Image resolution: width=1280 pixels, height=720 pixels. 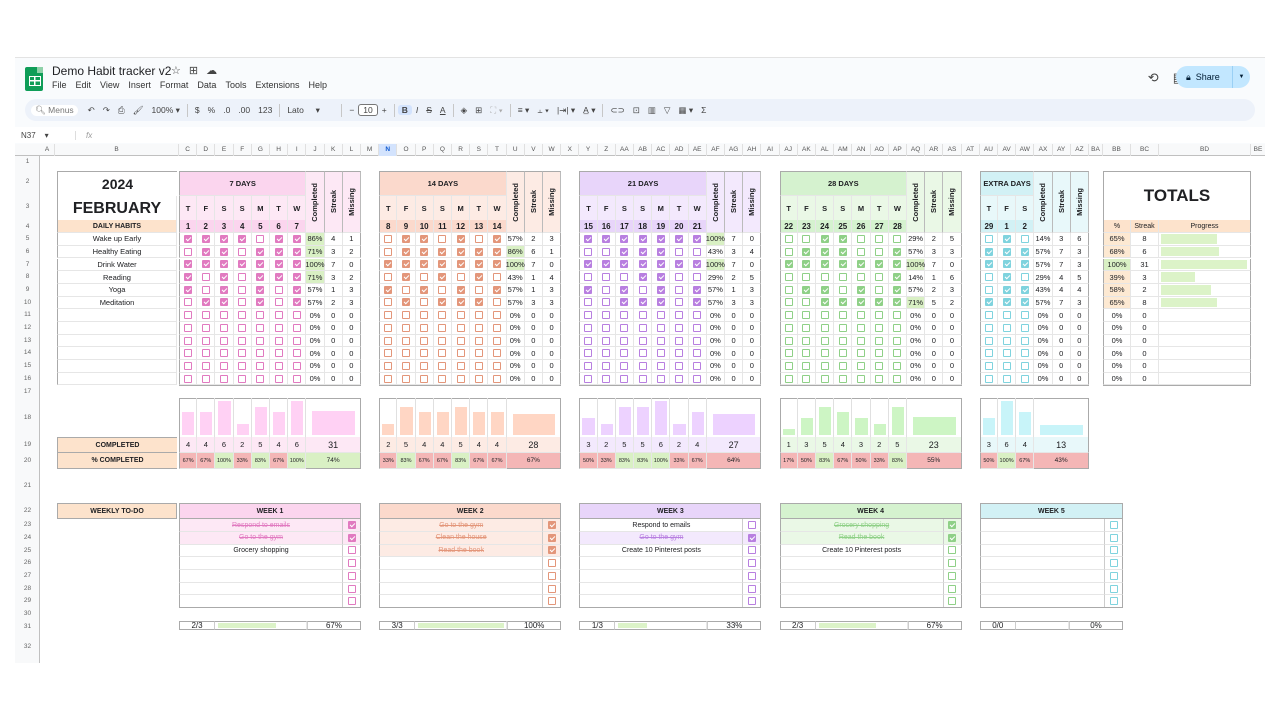 What do you see at coordinates (734, 150) in the screenshot?
I see `column-header-ag: AG` at bounding box center [734, 150].